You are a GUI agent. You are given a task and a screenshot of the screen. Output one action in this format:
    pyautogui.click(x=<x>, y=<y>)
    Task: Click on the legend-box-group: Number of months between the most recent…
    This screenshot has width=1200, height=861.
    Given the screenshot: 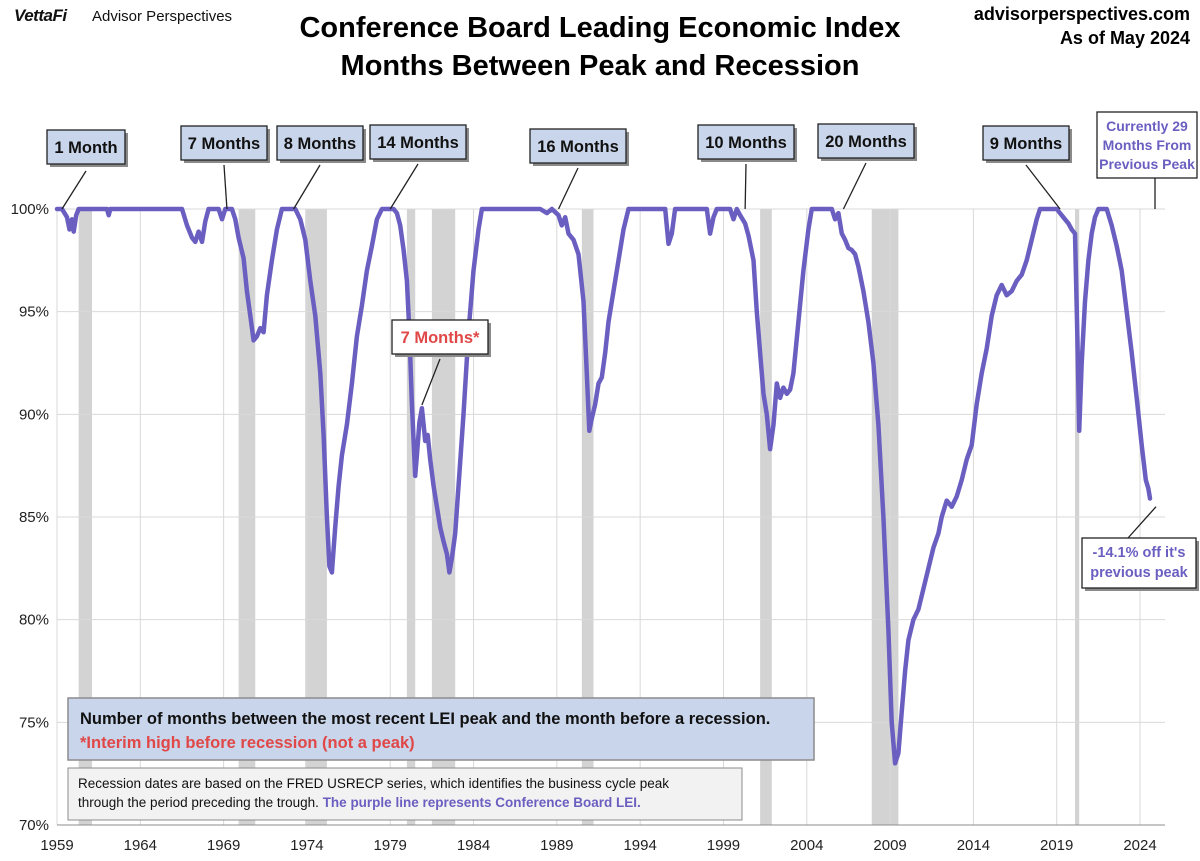 What is the action you would take?
    pyautogui.click(x=441, y=729)
    